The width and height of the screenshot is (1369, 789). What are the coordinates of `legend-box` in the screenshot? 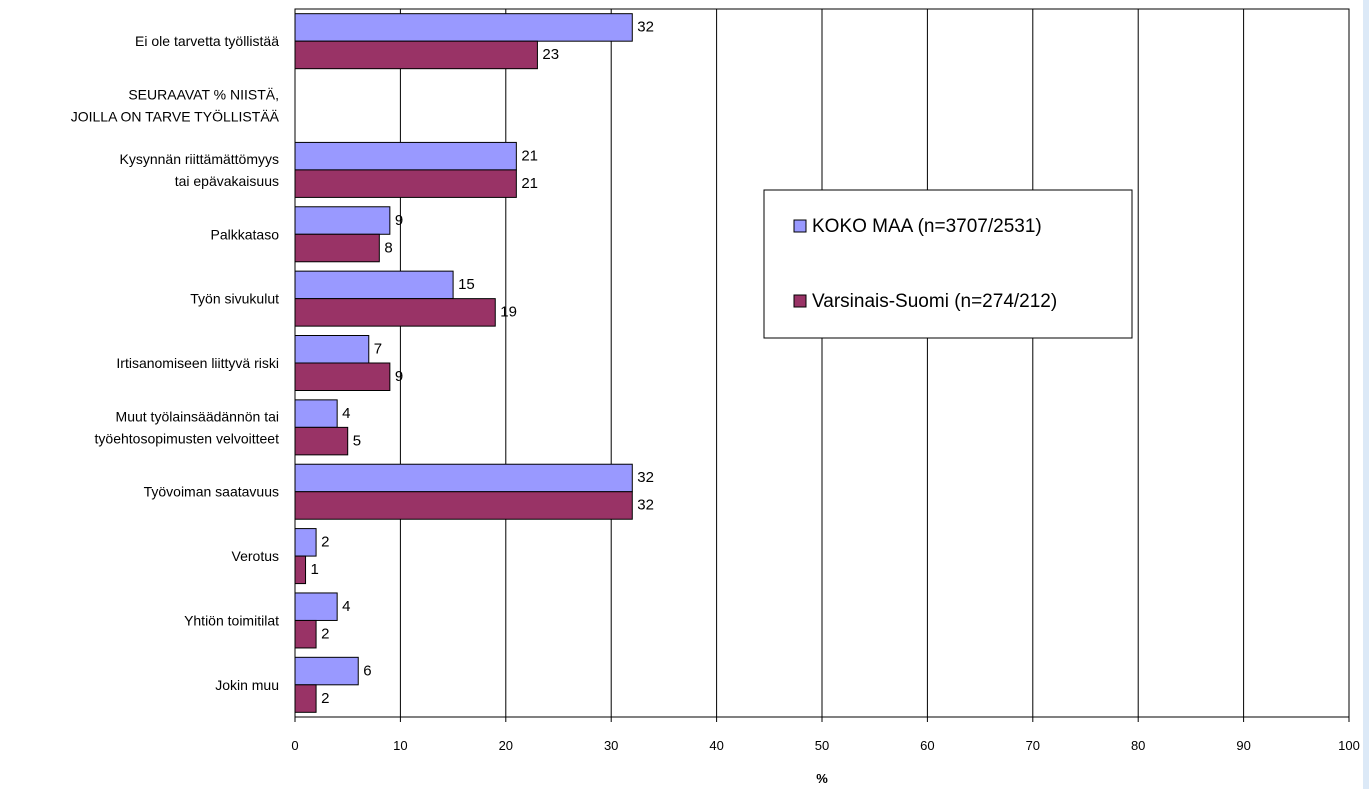 It's located at (948, 264).